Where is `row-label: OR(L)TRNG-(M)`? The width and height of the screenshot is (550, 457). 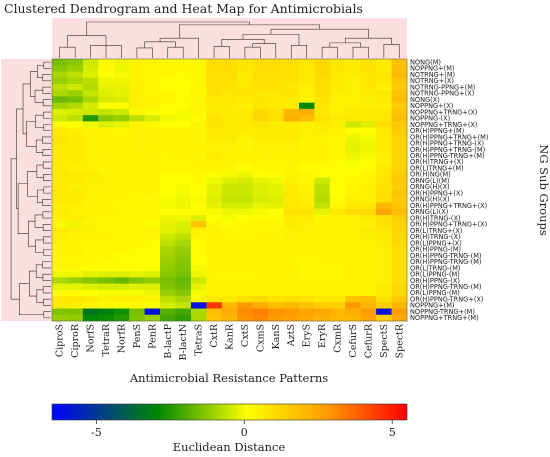
row-label: OR(L)TRNG-(M) is located at coordinates (435, 268).